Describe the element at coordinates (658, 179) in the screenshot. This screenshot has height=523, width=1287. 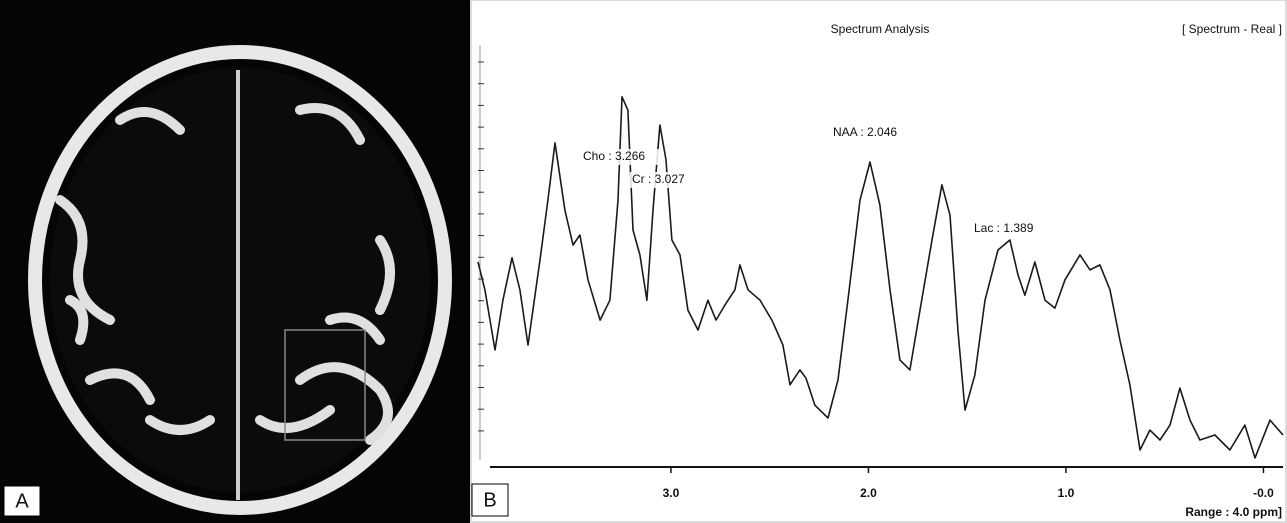
I see `peak-annotation: Cr : 3.027` at that location.